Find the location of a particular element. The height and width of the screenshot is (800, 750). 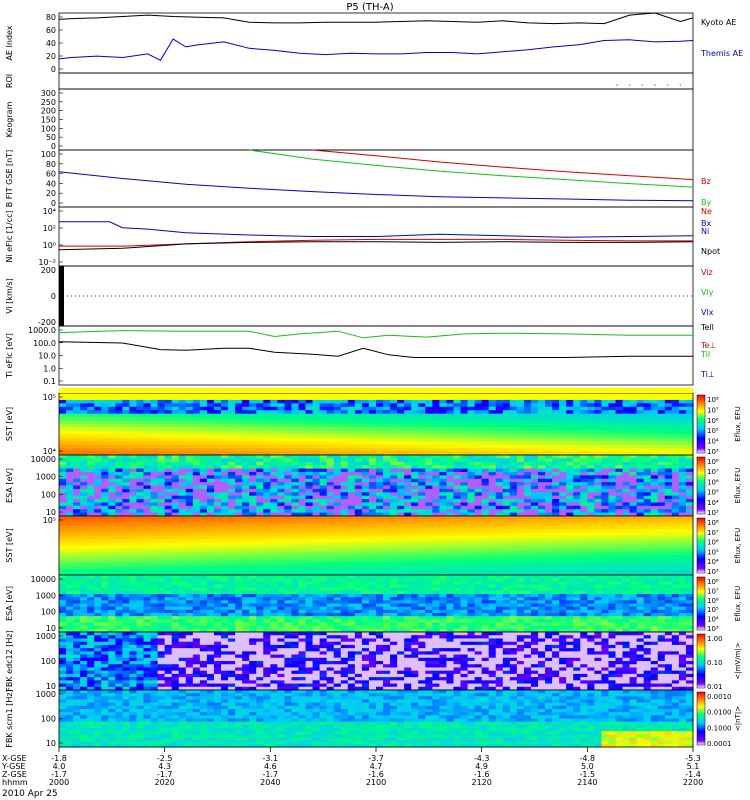

colorbar-tick-label: 10⁵ is located at coordinates (713, 493).